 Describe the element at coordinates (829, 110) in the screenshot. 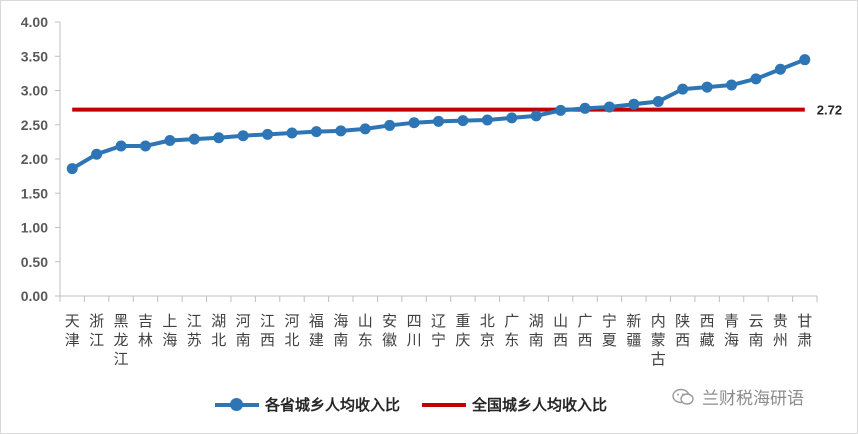

I see `national-average-label: 2.72` at that location.